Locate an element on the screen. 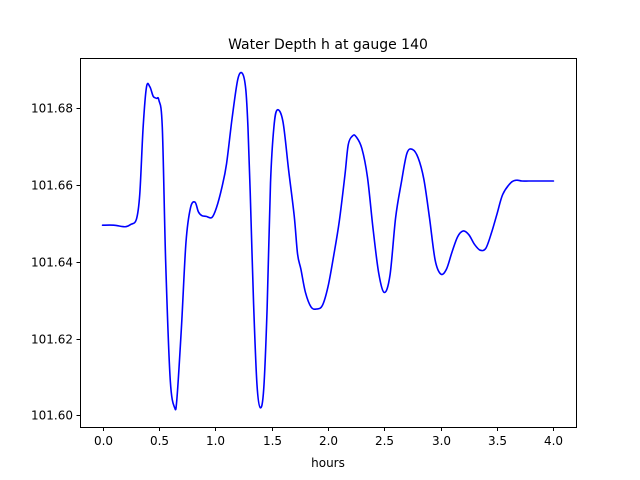 This screenshot has width=640, height=480. x-tick-label: 0.0 is located at coordinates (103, 441).